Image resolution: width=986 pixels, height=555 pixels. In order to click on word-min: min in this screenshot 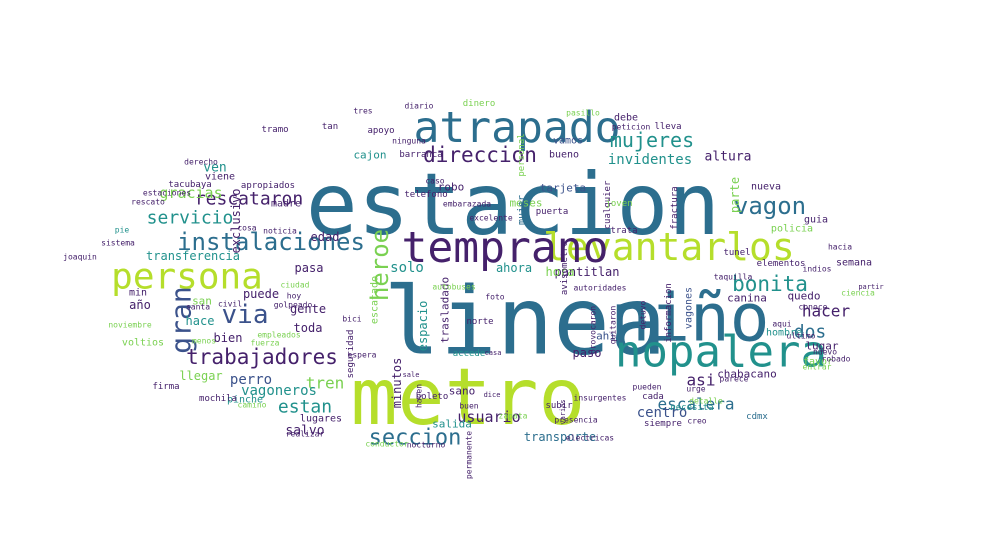, I will do `click(138, 293)`.